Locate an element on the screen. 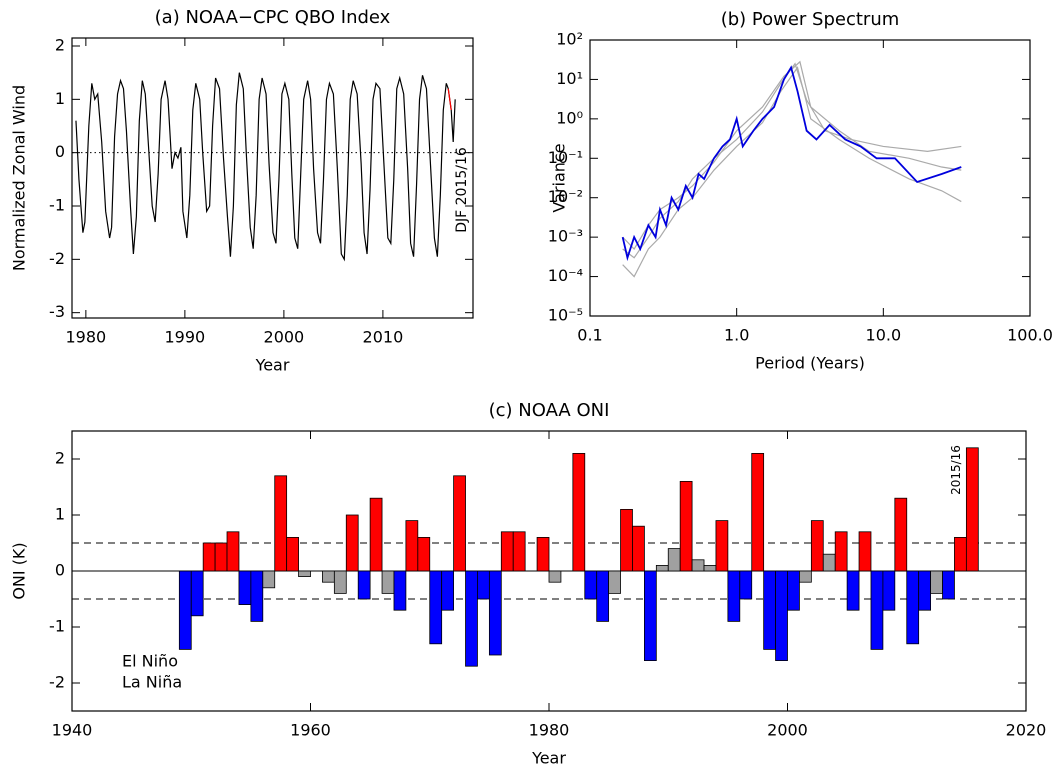 This screenshot has width=1060, height=768. legend-label: La Niña is located at coordinates (152, 682).